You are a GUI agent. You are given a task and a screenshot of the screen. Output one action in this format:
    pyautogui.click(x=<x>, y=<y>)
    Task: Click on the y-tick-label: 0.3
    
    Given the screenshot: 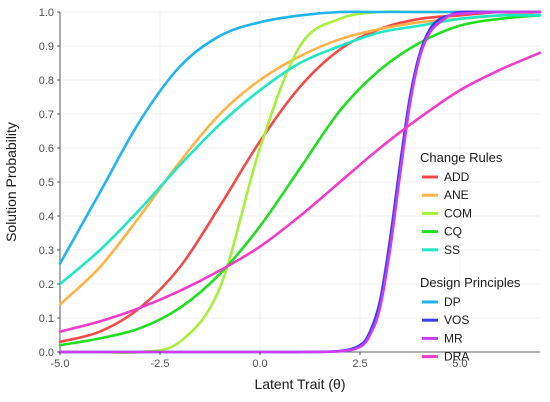 What is the action you would take?
    pyautogui.click(x=46, y=251)
    